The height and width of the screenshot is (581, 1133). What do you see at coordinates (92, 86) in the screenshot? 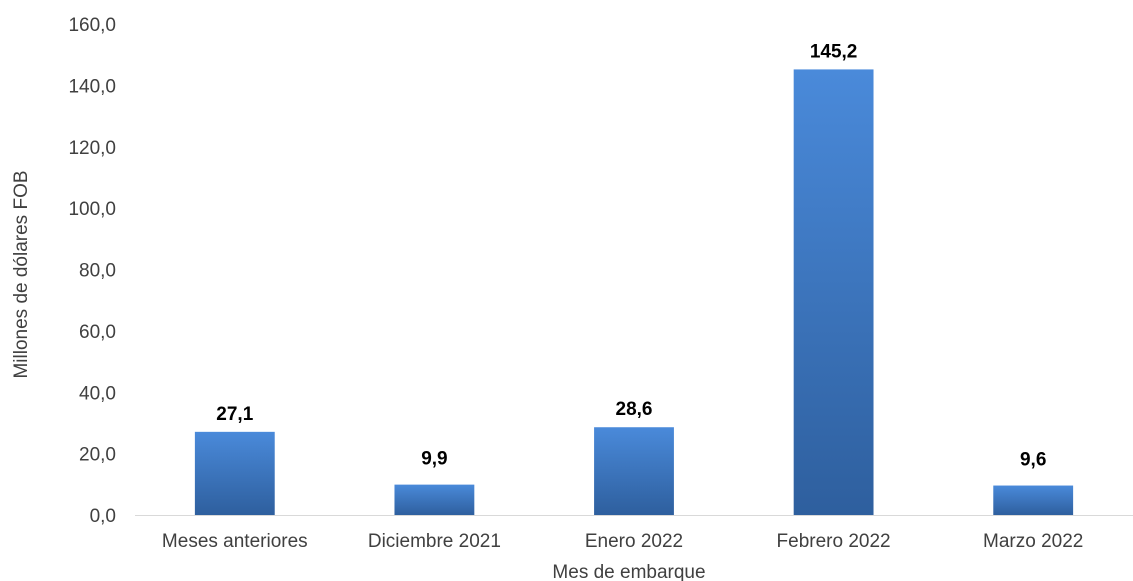
I see `y-tick-label: 140,0` at bounding box center [92, 86].